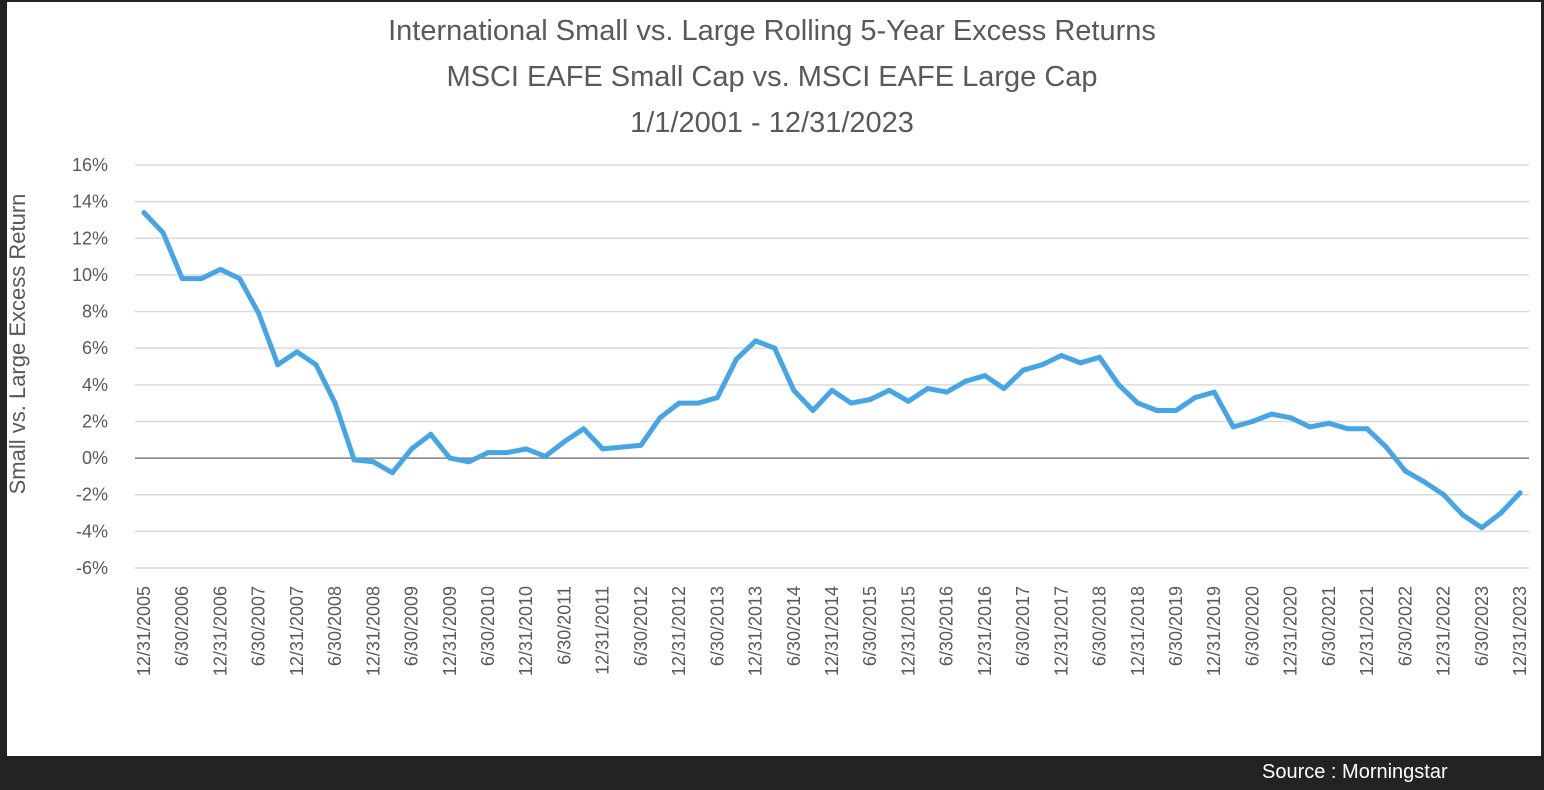  I want to click on x-tick-label: 6/30/2011, so click(564, 625).